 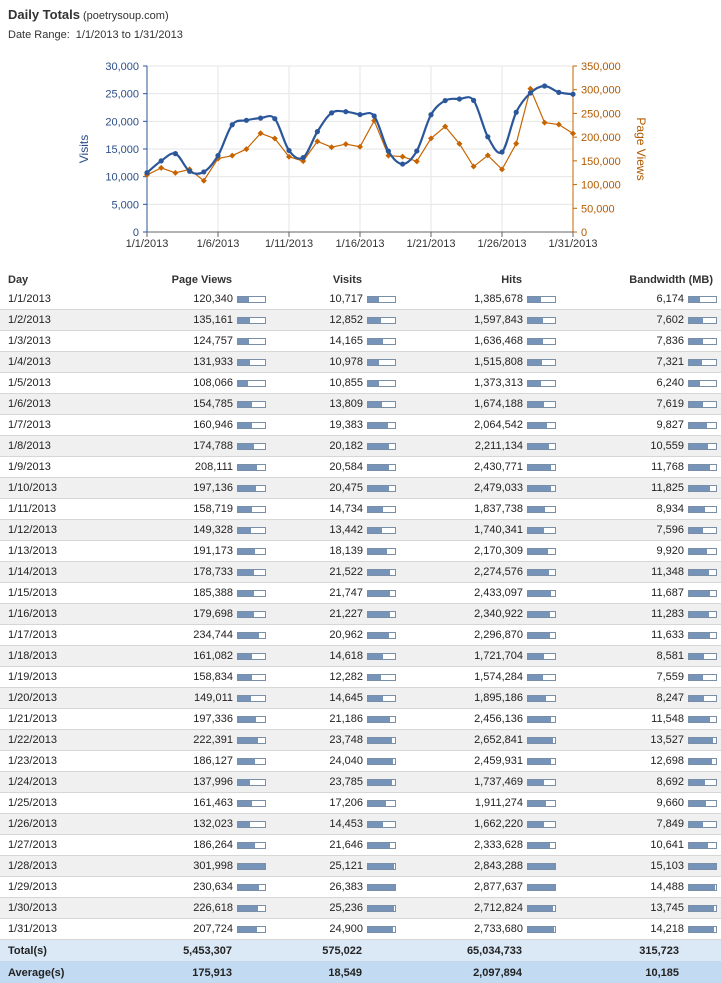 I want to click on hits-value: 2,652,841, so click(x=498, y=740).